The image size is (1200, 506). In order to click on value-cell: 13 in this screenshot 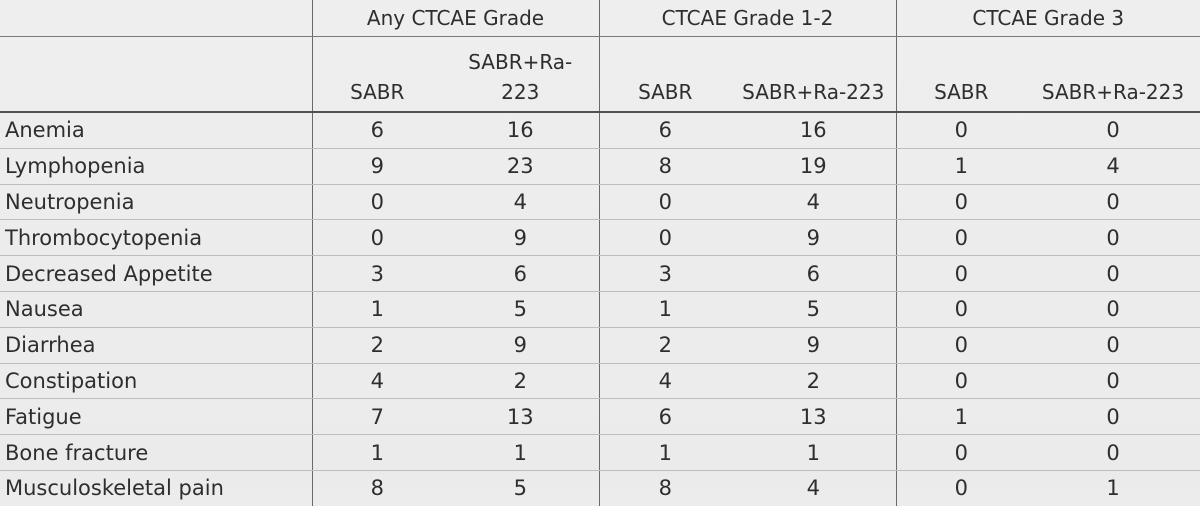, I will do `click(520, 417)`.